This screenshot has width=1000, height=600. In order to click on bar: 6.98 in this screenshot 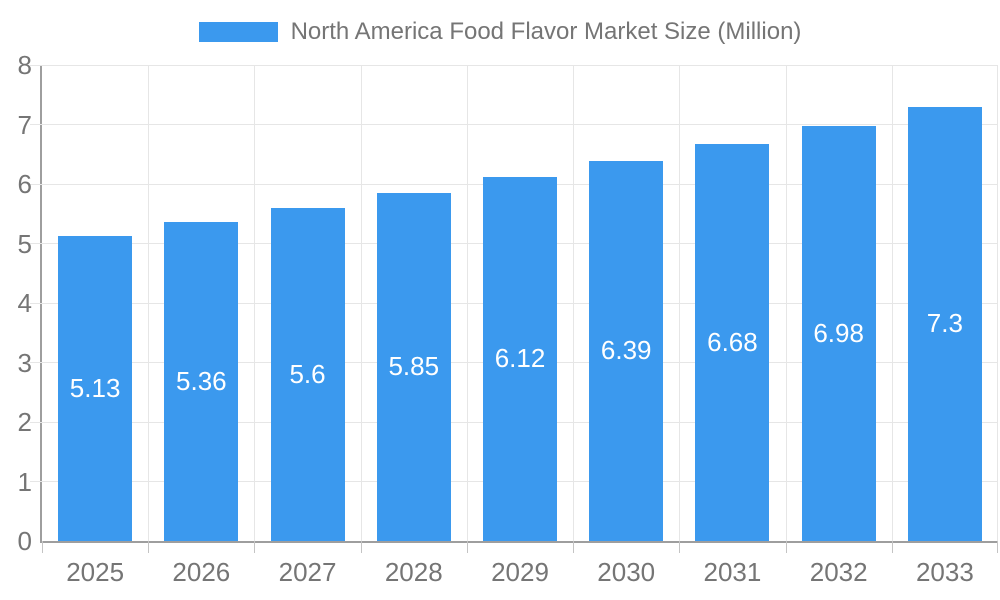, I will do `click(838, 333)`.